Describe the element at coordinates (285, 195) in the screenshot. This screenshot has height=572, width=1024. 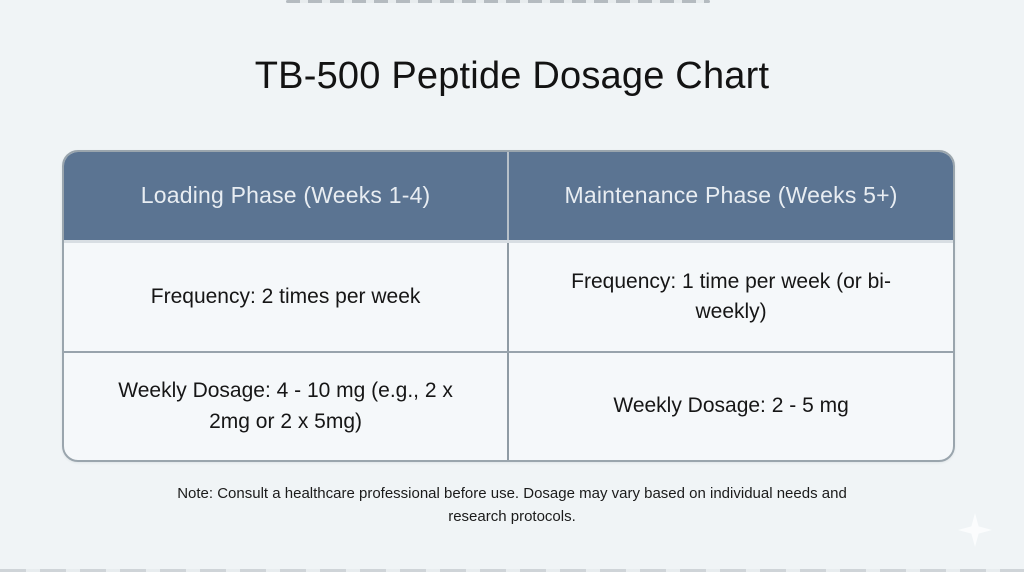
I see `header-loading-phase: Loading Phase (Weeks 1-4)` at that location.